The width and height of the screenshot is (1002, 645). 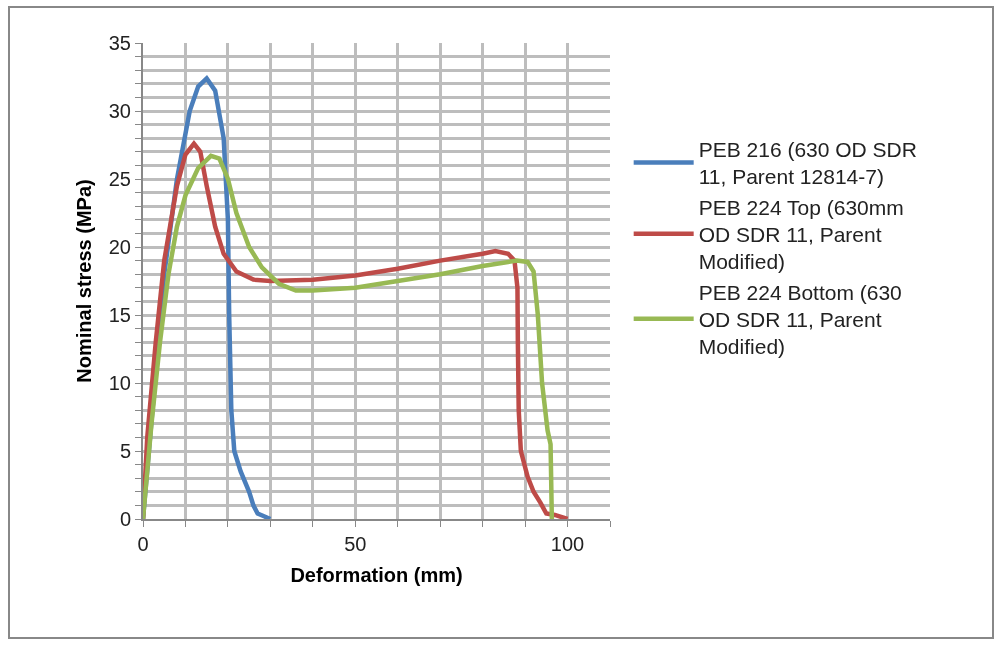 What do you see at coordinates (83, 281) in the screenshot?
I see `y-axis-title: Nominal stress (MPa)` at bounding box center [83, 281].